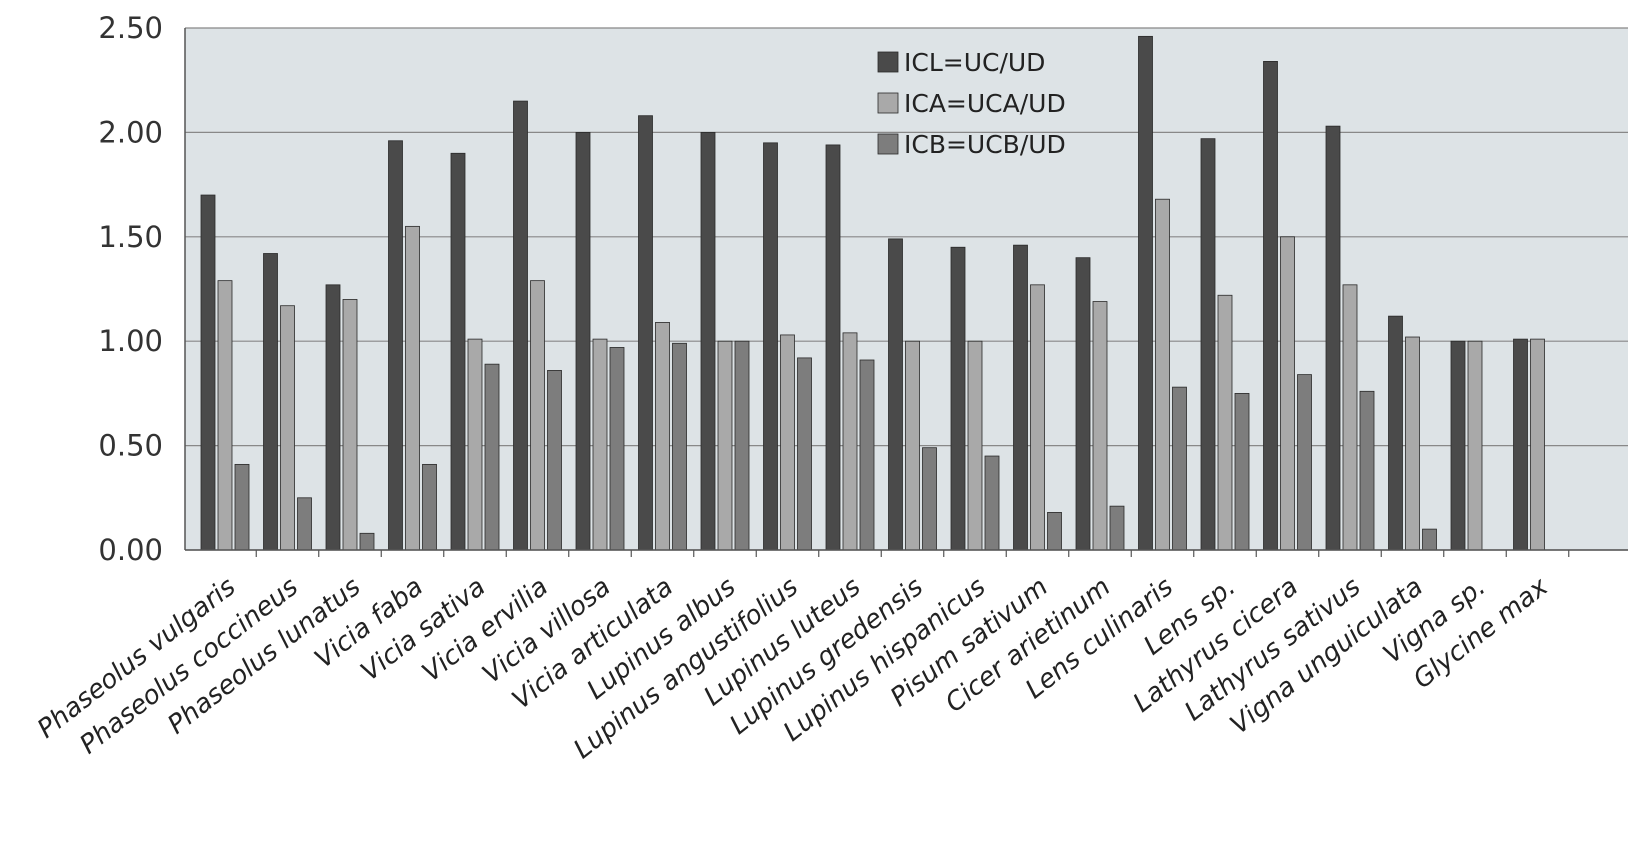  Describe the element at coordinates (130, 132) in the screenshot. I see `y-tick-label: 2.00` at that location.